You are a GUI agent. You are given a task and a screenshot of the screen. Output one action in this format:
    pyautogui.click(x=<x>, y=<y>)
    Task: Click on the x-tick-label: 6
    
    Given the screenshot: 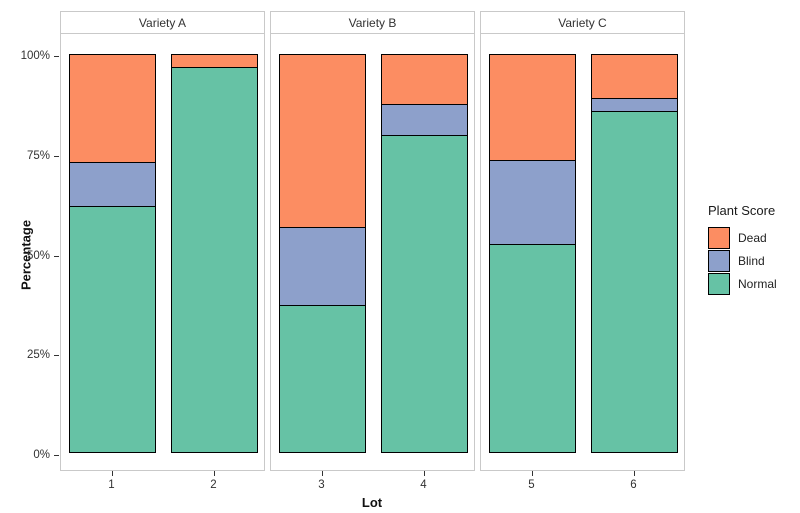 What is the action you would take?
    pyautogui.click(x=633, y=485)
    